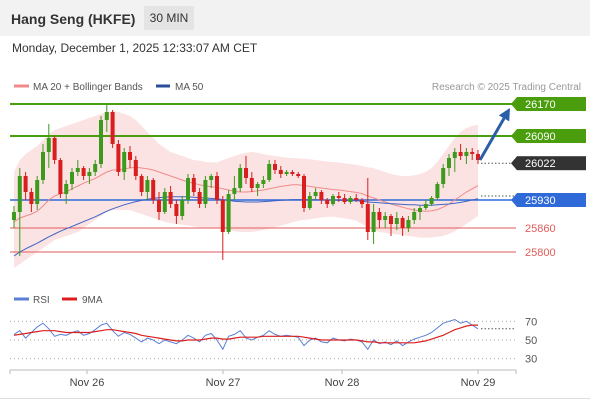 The image size is (590, 405). I want to click on rsi-tick-70: 70, so click(531, 322).